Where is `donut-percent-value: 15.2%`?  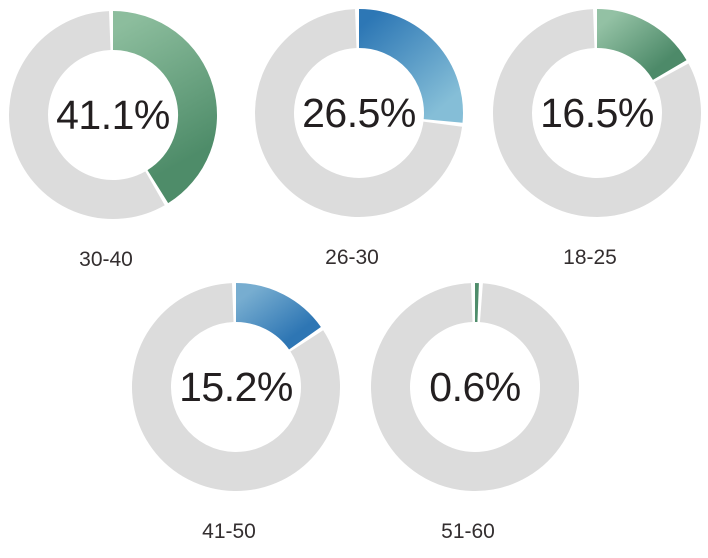
donut-percent-value: 15.2% is located at coordinates (236, 386).